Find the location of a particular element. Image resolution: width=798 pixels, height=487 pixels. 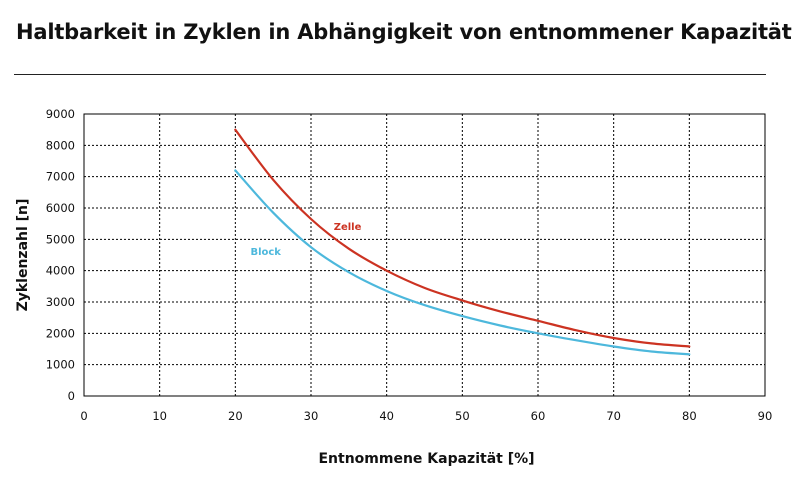

x-tick-label: 70 is located at coordinates (613, 416).